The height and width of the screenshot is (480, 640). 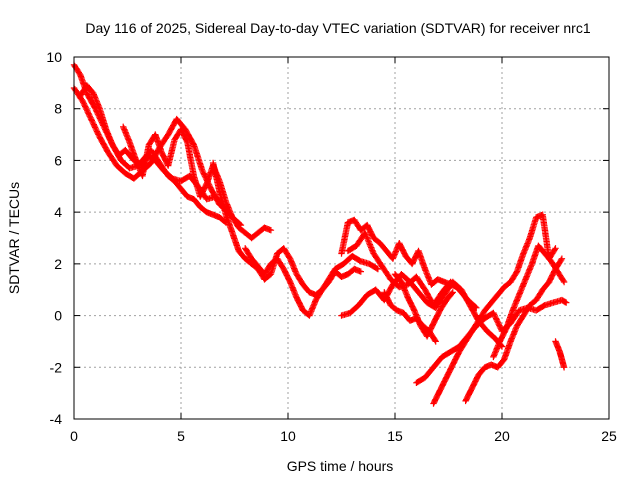 I want to click on x-tick-label: 10, so click(x=288, y=436).